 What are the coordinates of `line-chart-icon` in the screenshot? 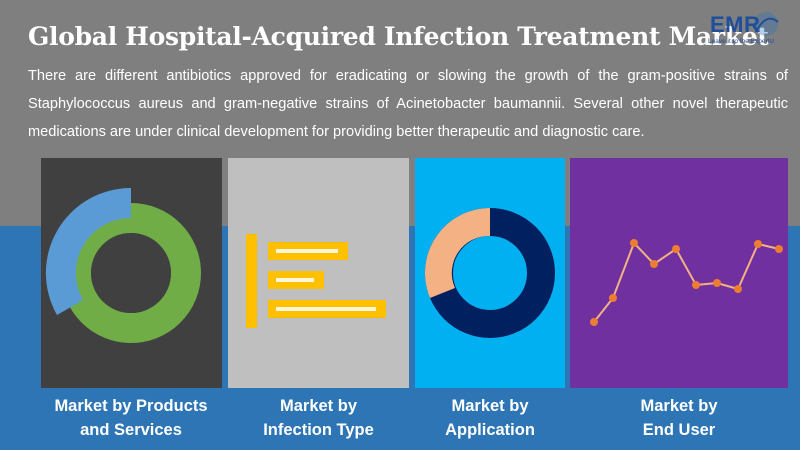 It's located at (686, 282).